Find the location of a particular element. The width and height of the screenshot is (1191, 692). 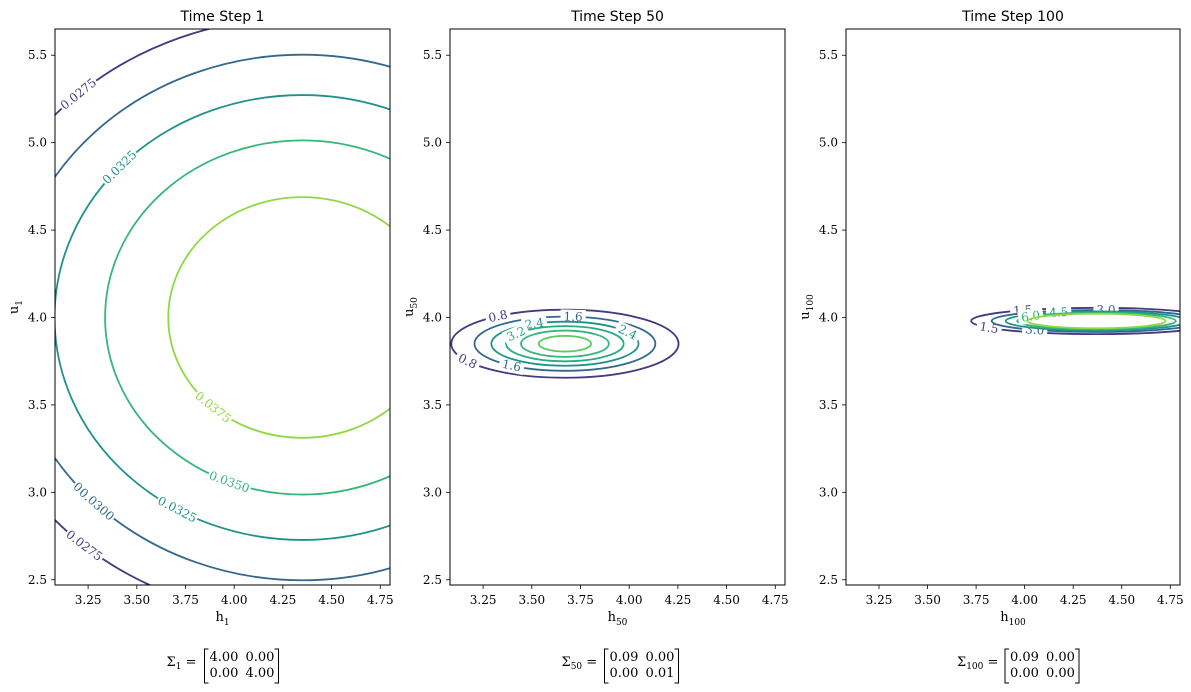

contour-label: 0.0300 is located at coordinates (96, 504).